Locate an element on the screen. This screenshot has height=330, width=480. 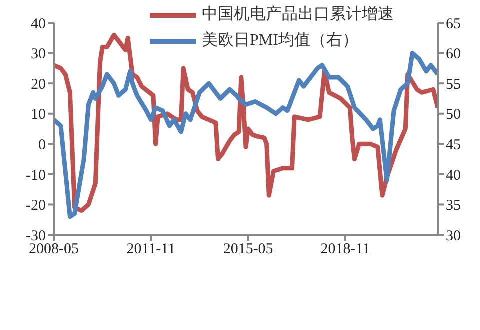
x-tick-label: 2011-11 is located at coordinates (151, 250).